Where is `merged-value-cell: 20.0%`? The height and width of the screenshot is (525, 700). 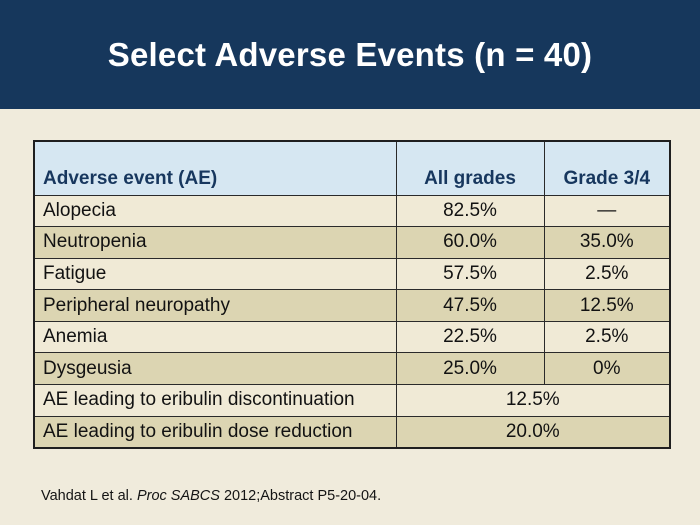
merged-value-cell: 20.0% is located at coordinates (533, 432).